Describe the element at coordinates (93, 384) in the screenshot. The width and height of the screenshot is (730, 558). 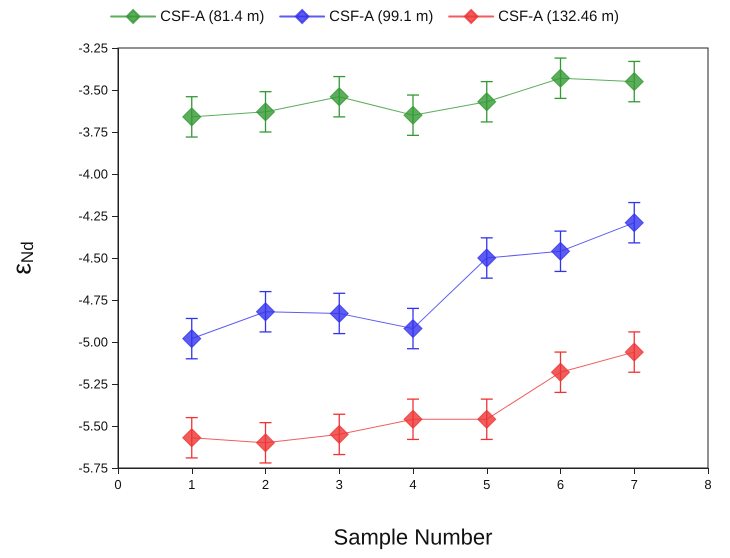
I see `y-tick-label: -5.25` at that location.